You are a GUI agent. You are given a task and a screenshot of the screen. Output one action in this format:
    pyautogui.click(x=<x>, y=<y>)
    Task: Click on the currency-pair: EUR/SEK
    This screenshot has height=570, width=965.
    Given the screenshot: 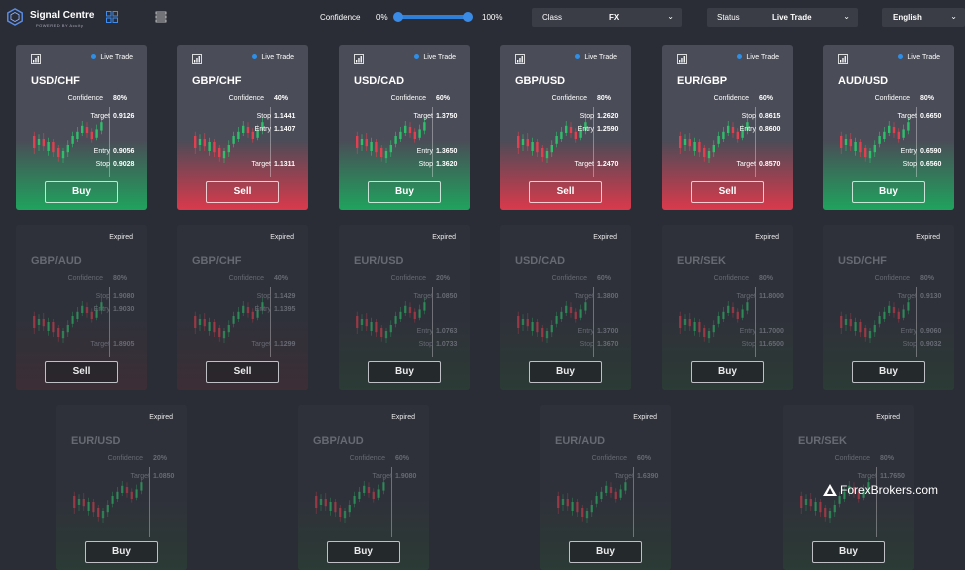 What is the action you would take?
    pyautogui.click(x=822, y=441)
    